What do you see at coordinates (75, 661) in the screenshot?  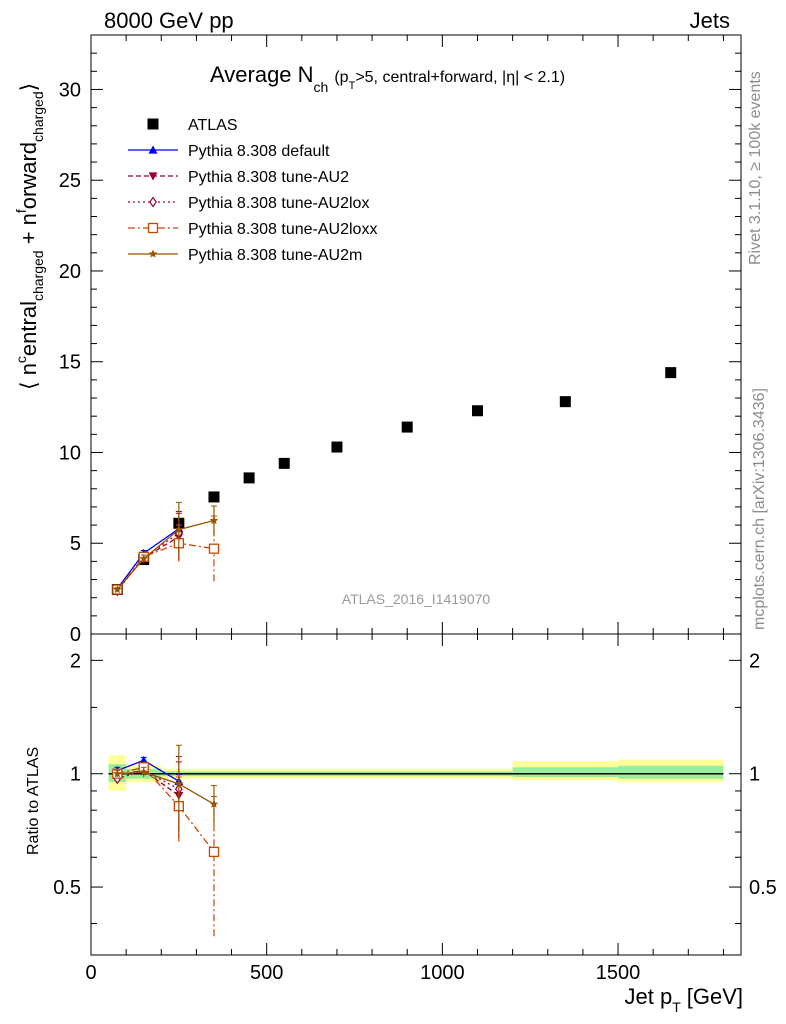 I see `ratio-y-tick-label: 2` at bounding box center [75, 661].